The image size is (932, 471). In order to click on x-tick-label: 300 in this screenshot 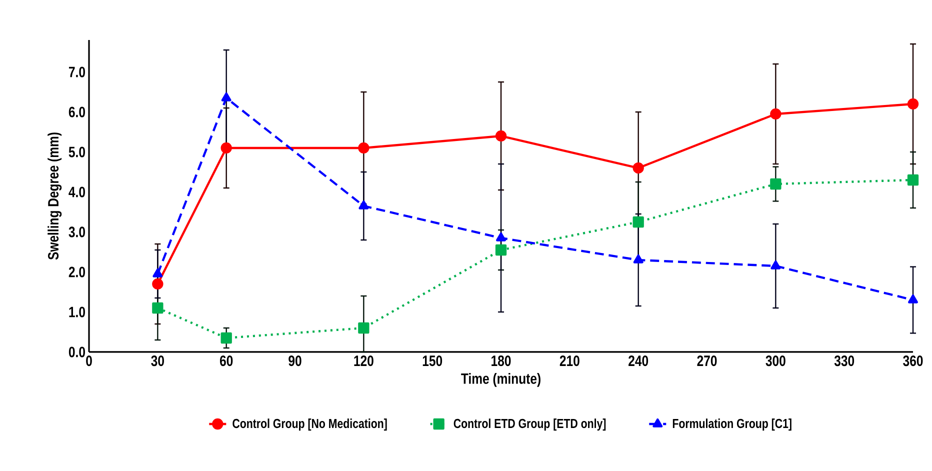, I will do `click(776, 361)`.